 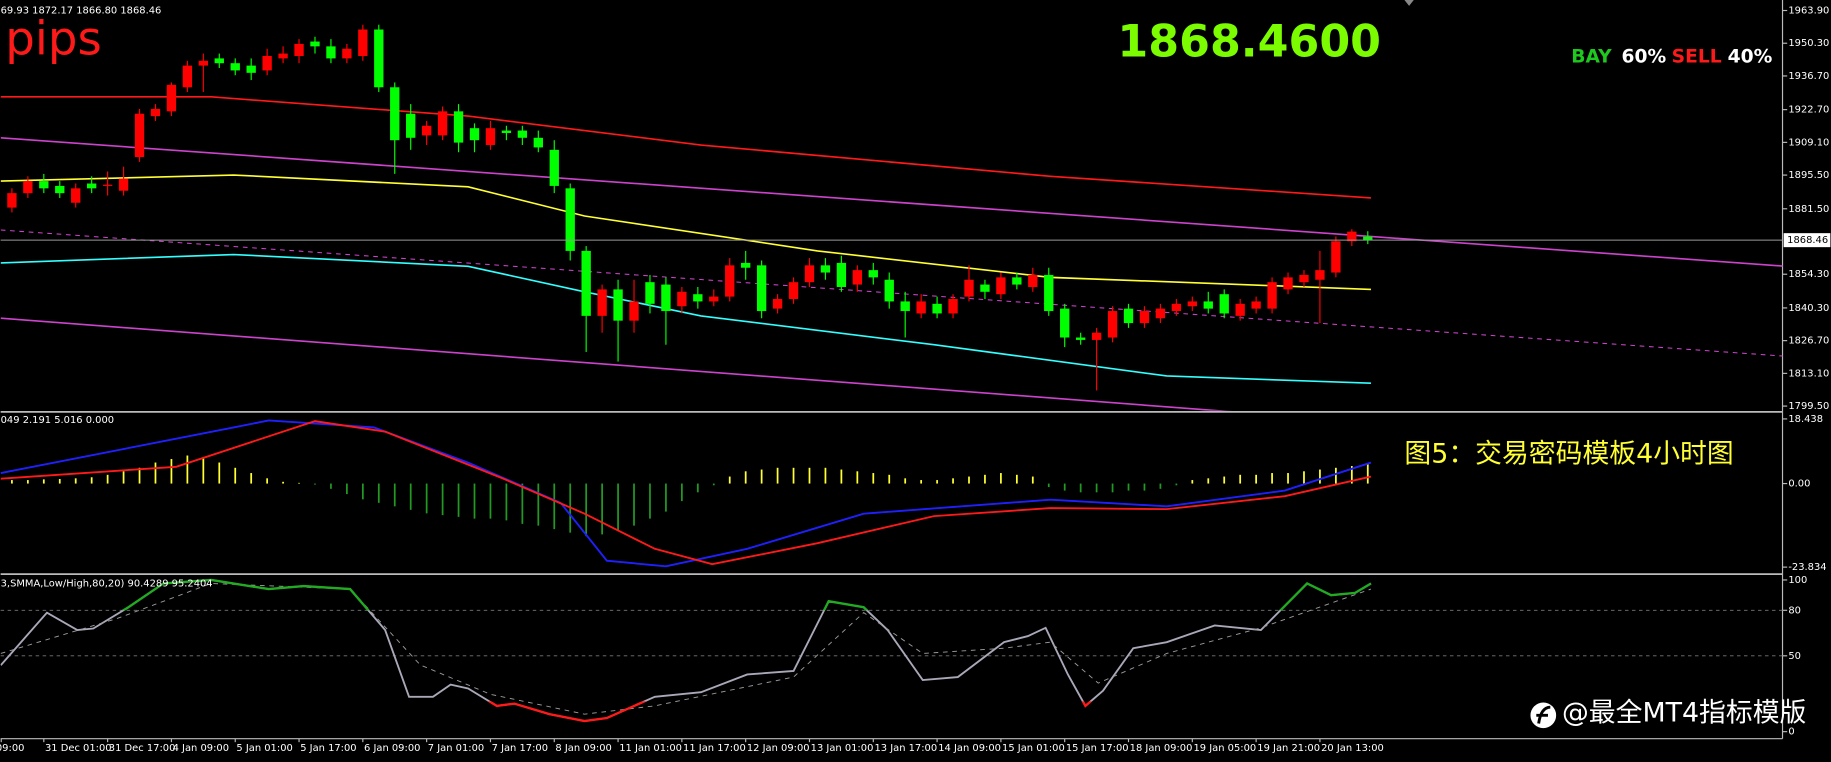 I want to click on macd-line, so click(x=686, y=493).